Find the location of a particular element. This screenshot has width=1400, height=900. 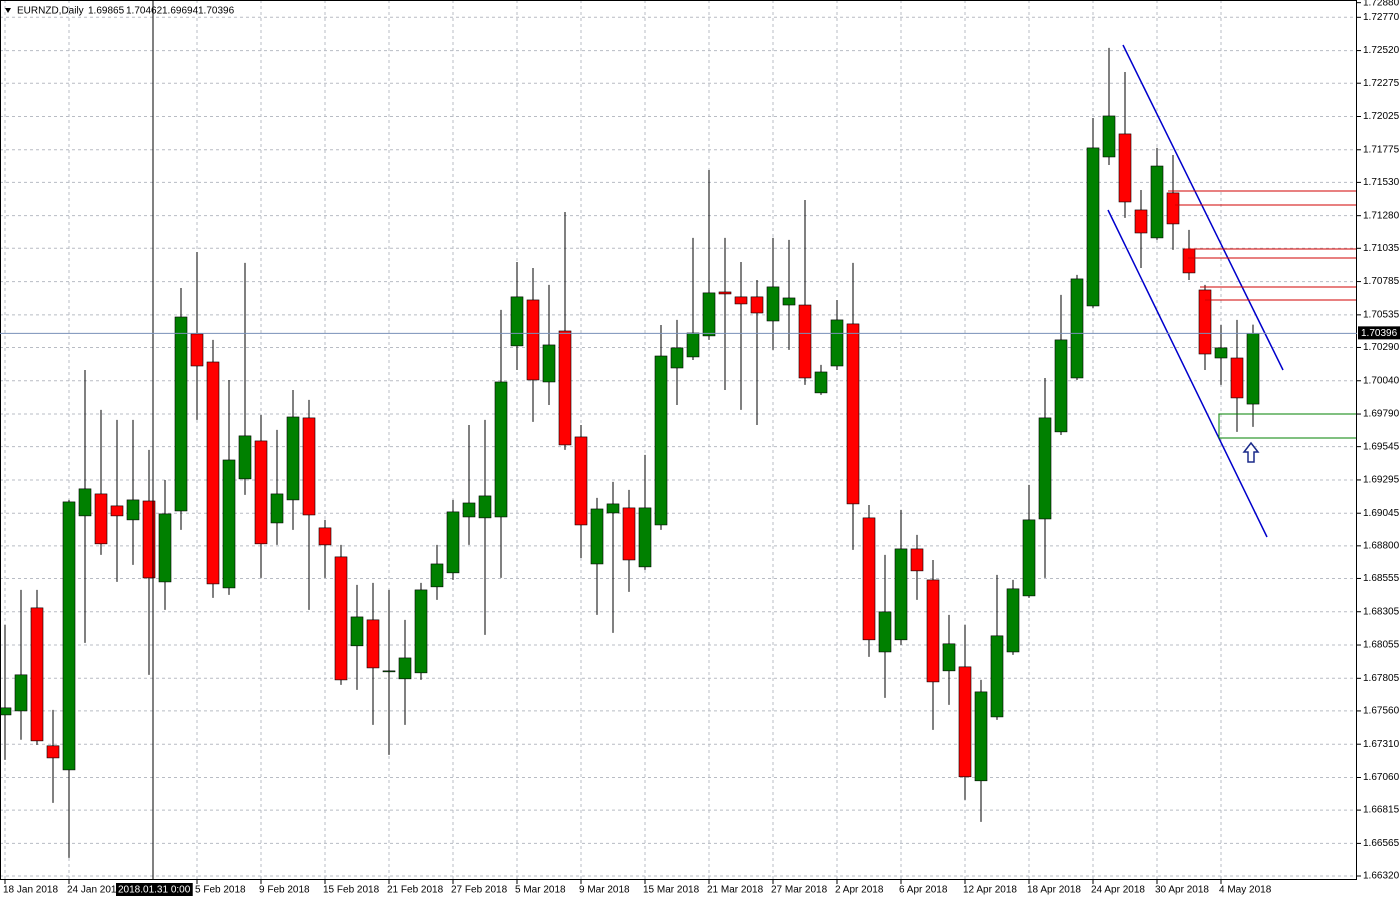

y-tick-label: 1.68055 is located at coordinates (1381, 645).